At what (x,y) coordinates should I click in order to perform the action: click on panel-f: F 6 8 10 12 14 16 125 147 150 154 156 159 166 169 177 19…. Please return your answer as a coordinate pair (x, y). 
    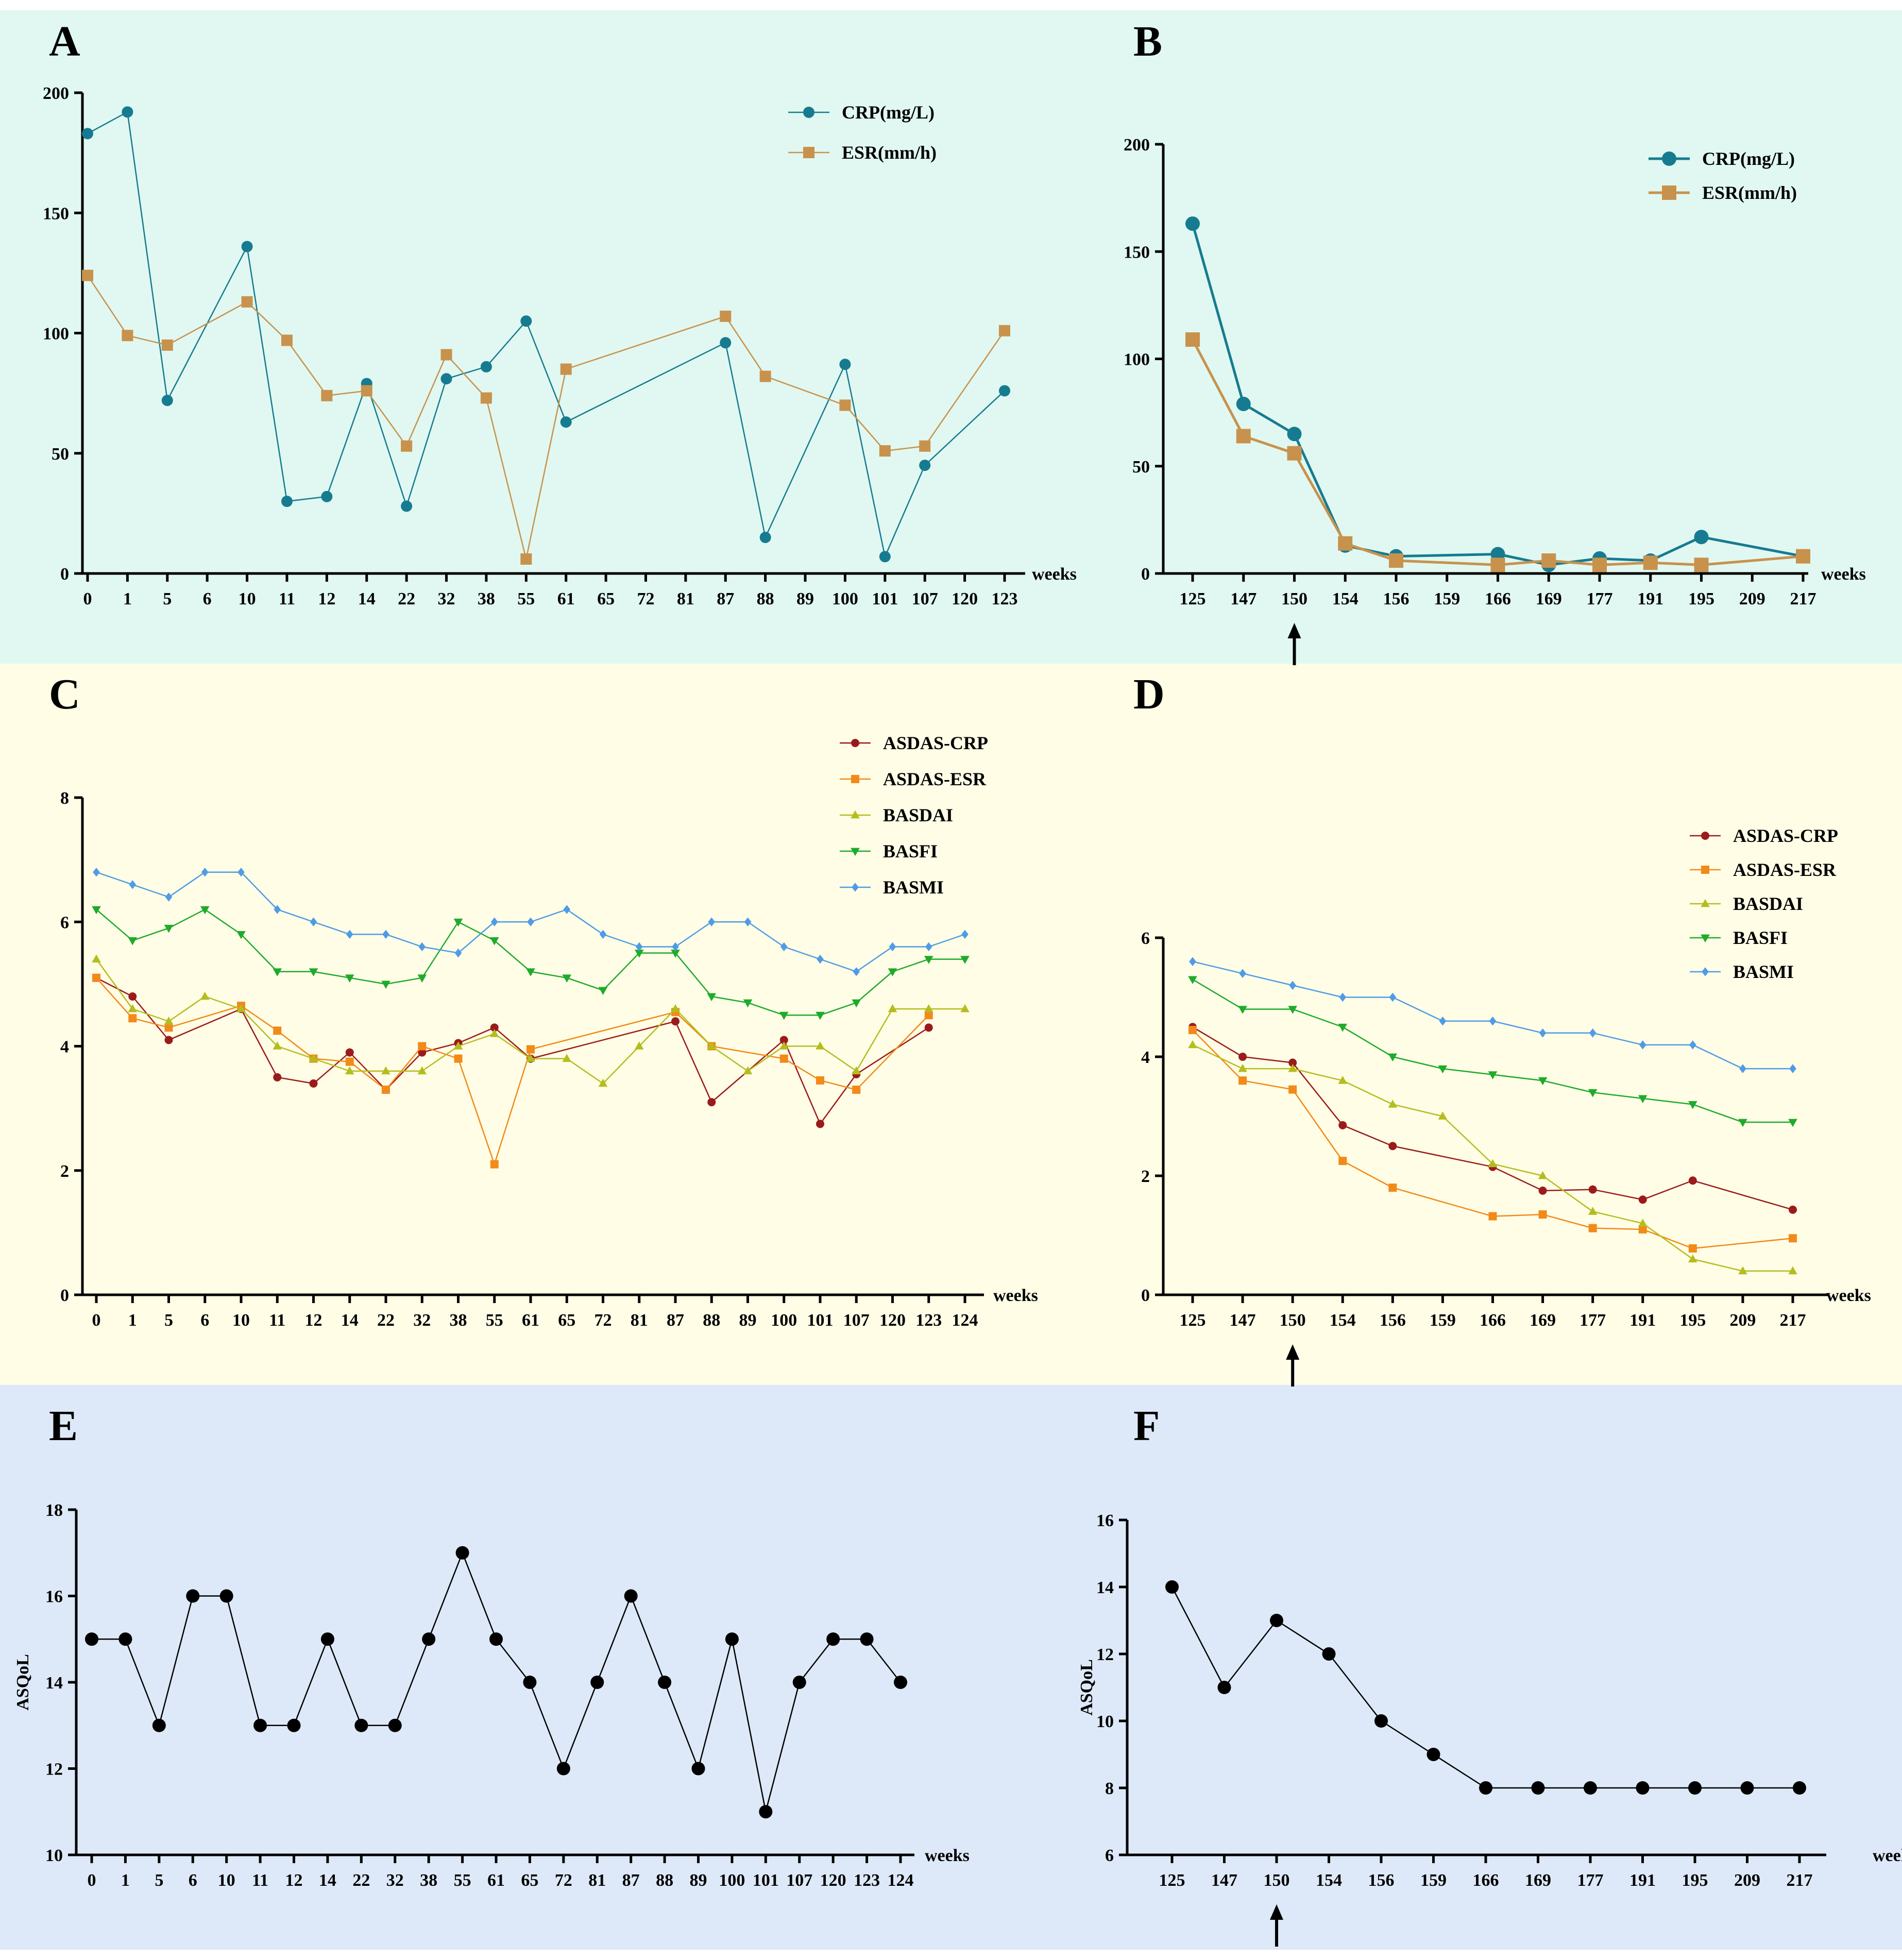
    Looking at the image, I should click on (1489, 1674).